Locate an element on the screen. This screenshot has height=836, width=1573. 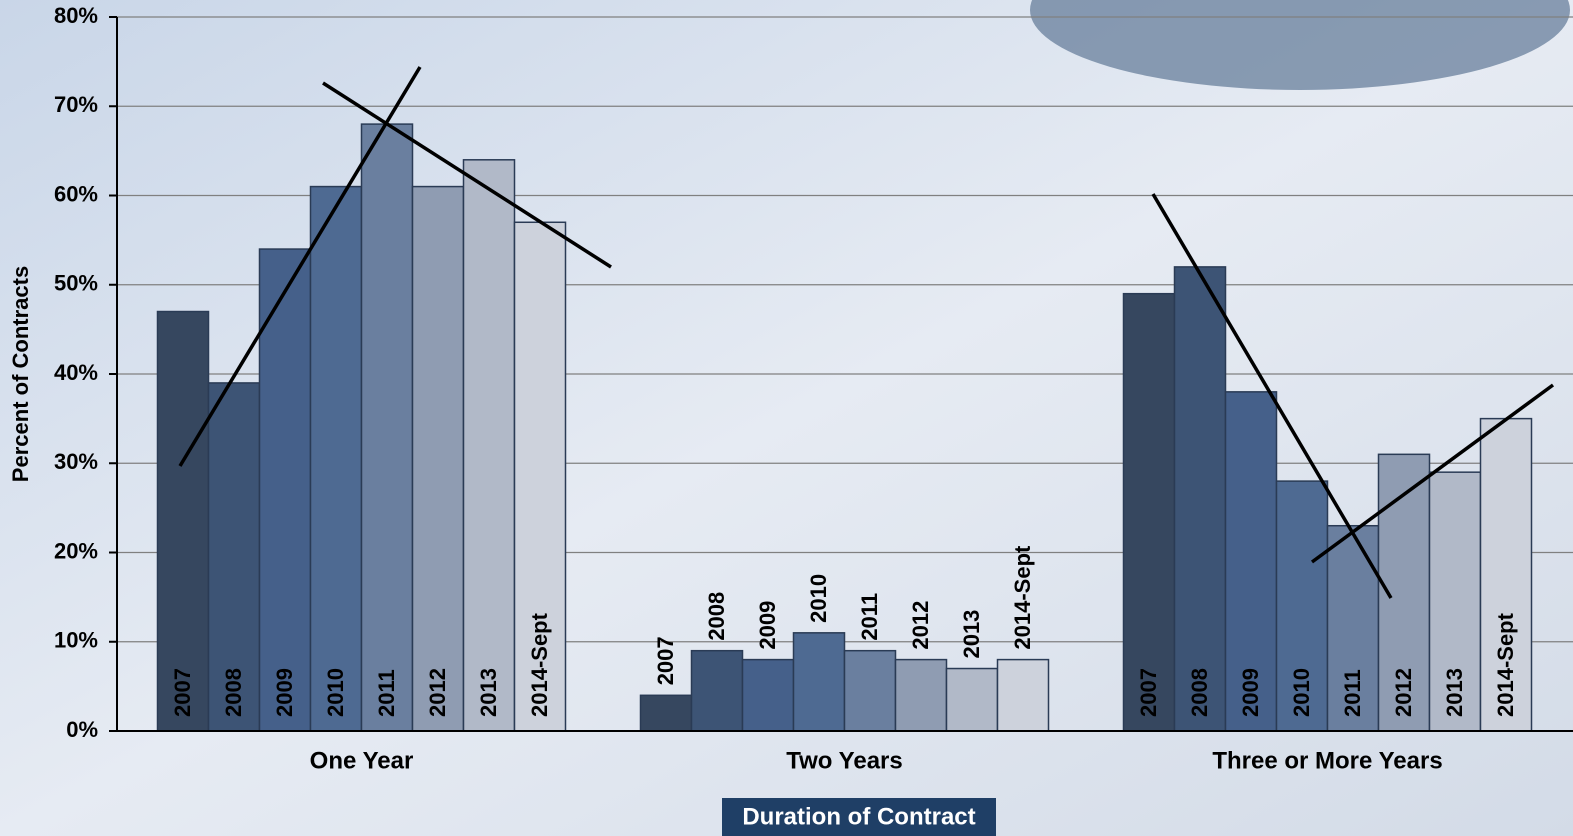
y-tick-label: 30% is located at coordinates (76, 461).